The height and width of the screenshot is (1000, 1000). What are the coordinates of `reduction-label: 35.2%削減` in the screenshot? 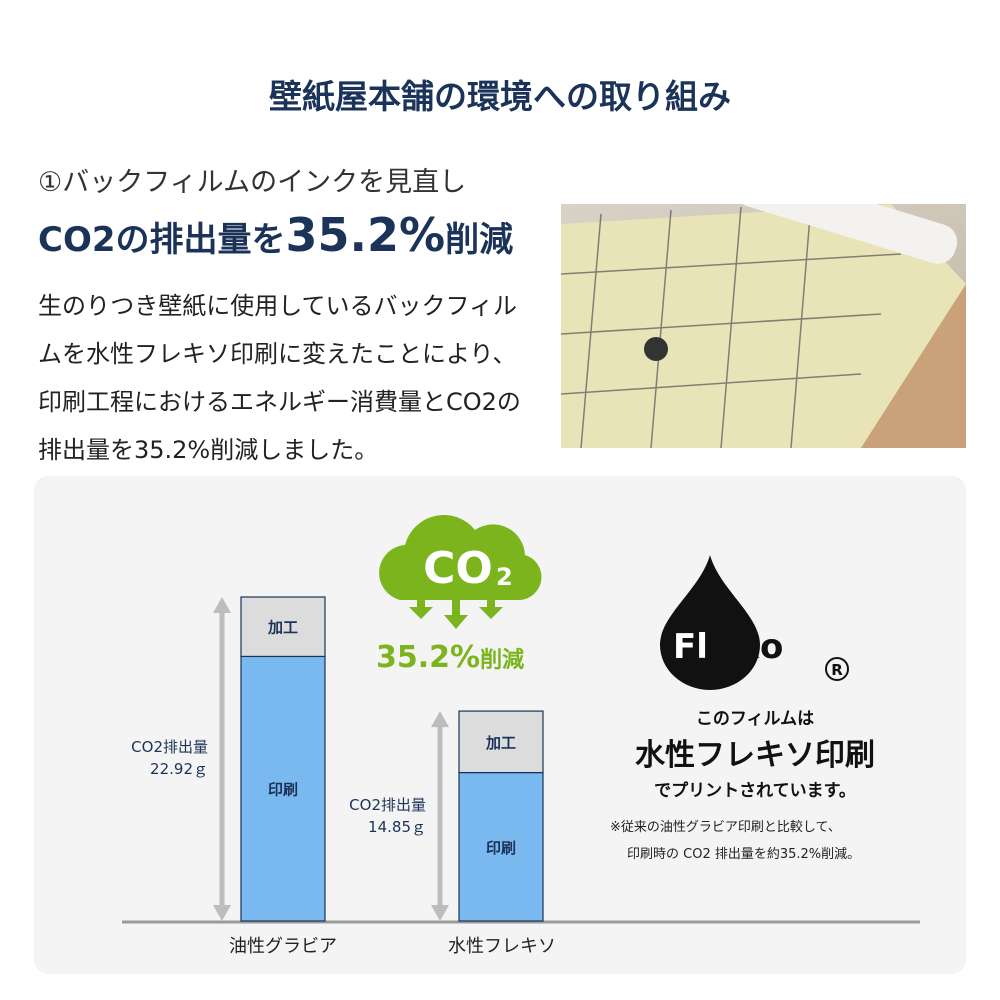 It's located at (450, 657).